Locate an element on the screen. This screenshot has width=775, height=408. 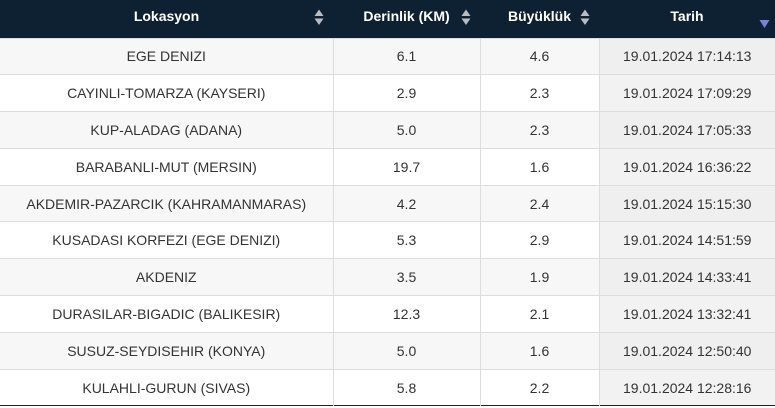
magnitude-cell: 2.9 is located at coordinates (539, 240).